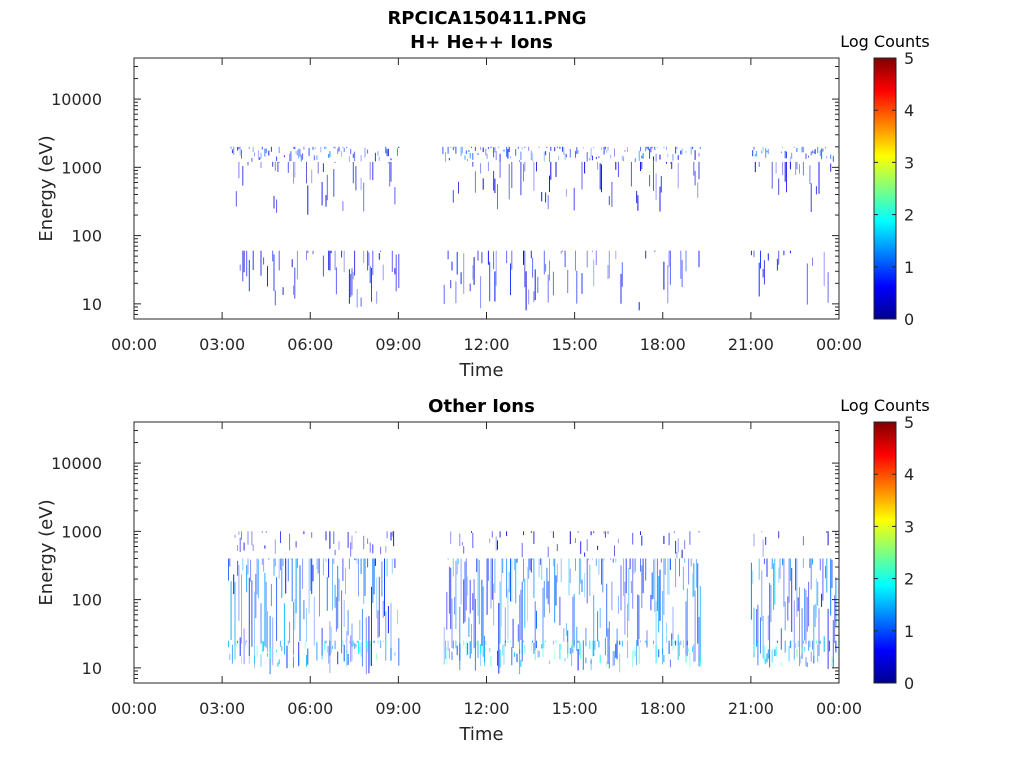 The width and height of the screenshot is (1024, 768). What do you see at coordinates (575, 344) in the screenshot?
I see `x-tick-label: 15:00` at bounding box center [575, 344].